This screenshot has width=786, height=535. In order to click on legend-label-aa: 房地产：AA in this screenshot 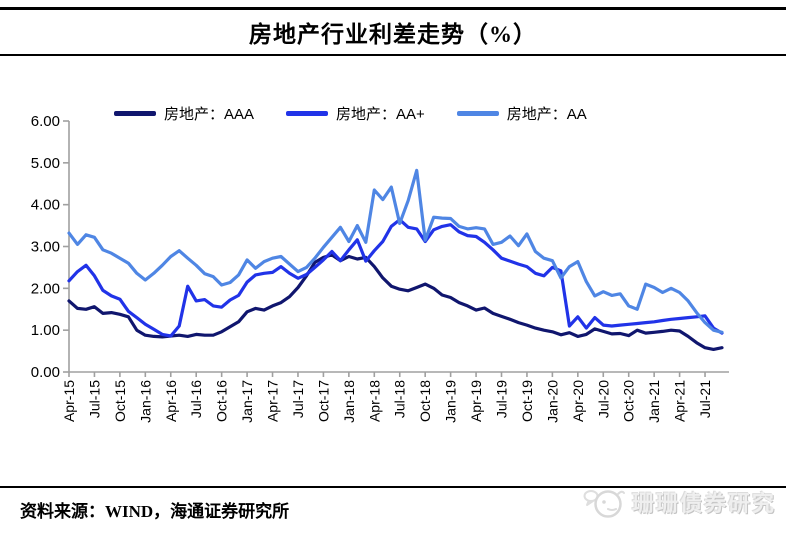, I will do `click(546, 114)`.